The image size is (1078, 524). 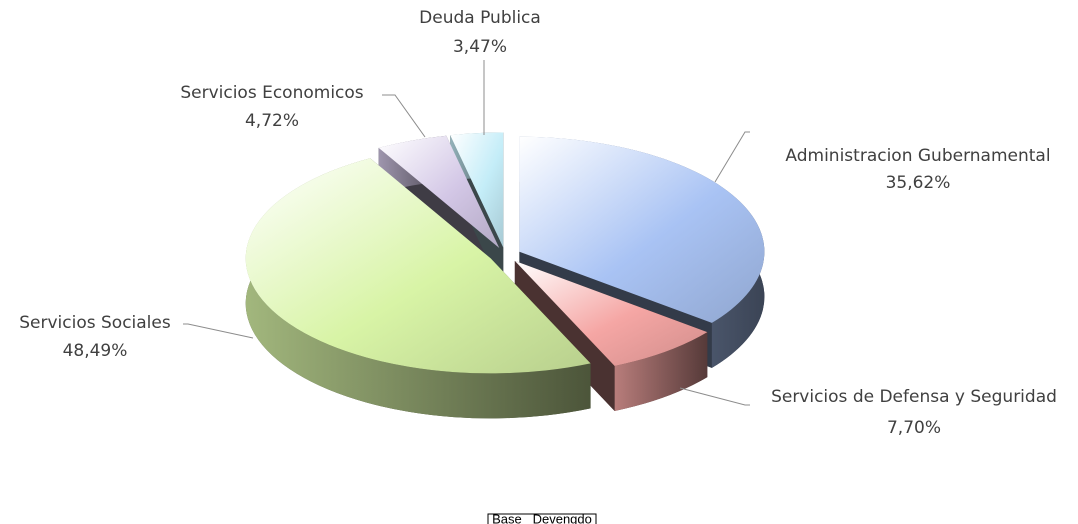 What do you see at coordinates (914, 397) in the screenshot?
I see `slice-label: Servicios de Defensa y Seguridad` at bounding box center [914, 397].